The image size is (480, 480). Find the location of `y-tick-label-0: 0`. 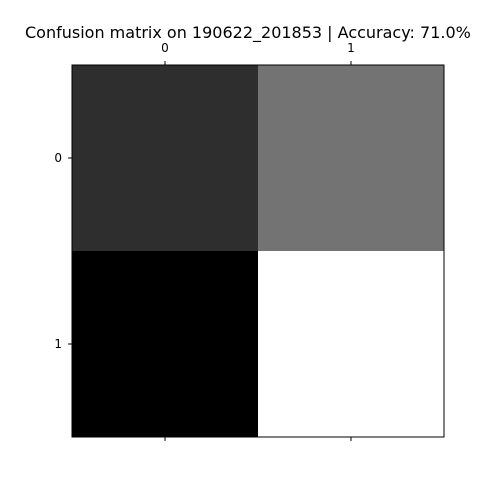

y-tick-label-0: 0 is located at coordinates (58, 158).